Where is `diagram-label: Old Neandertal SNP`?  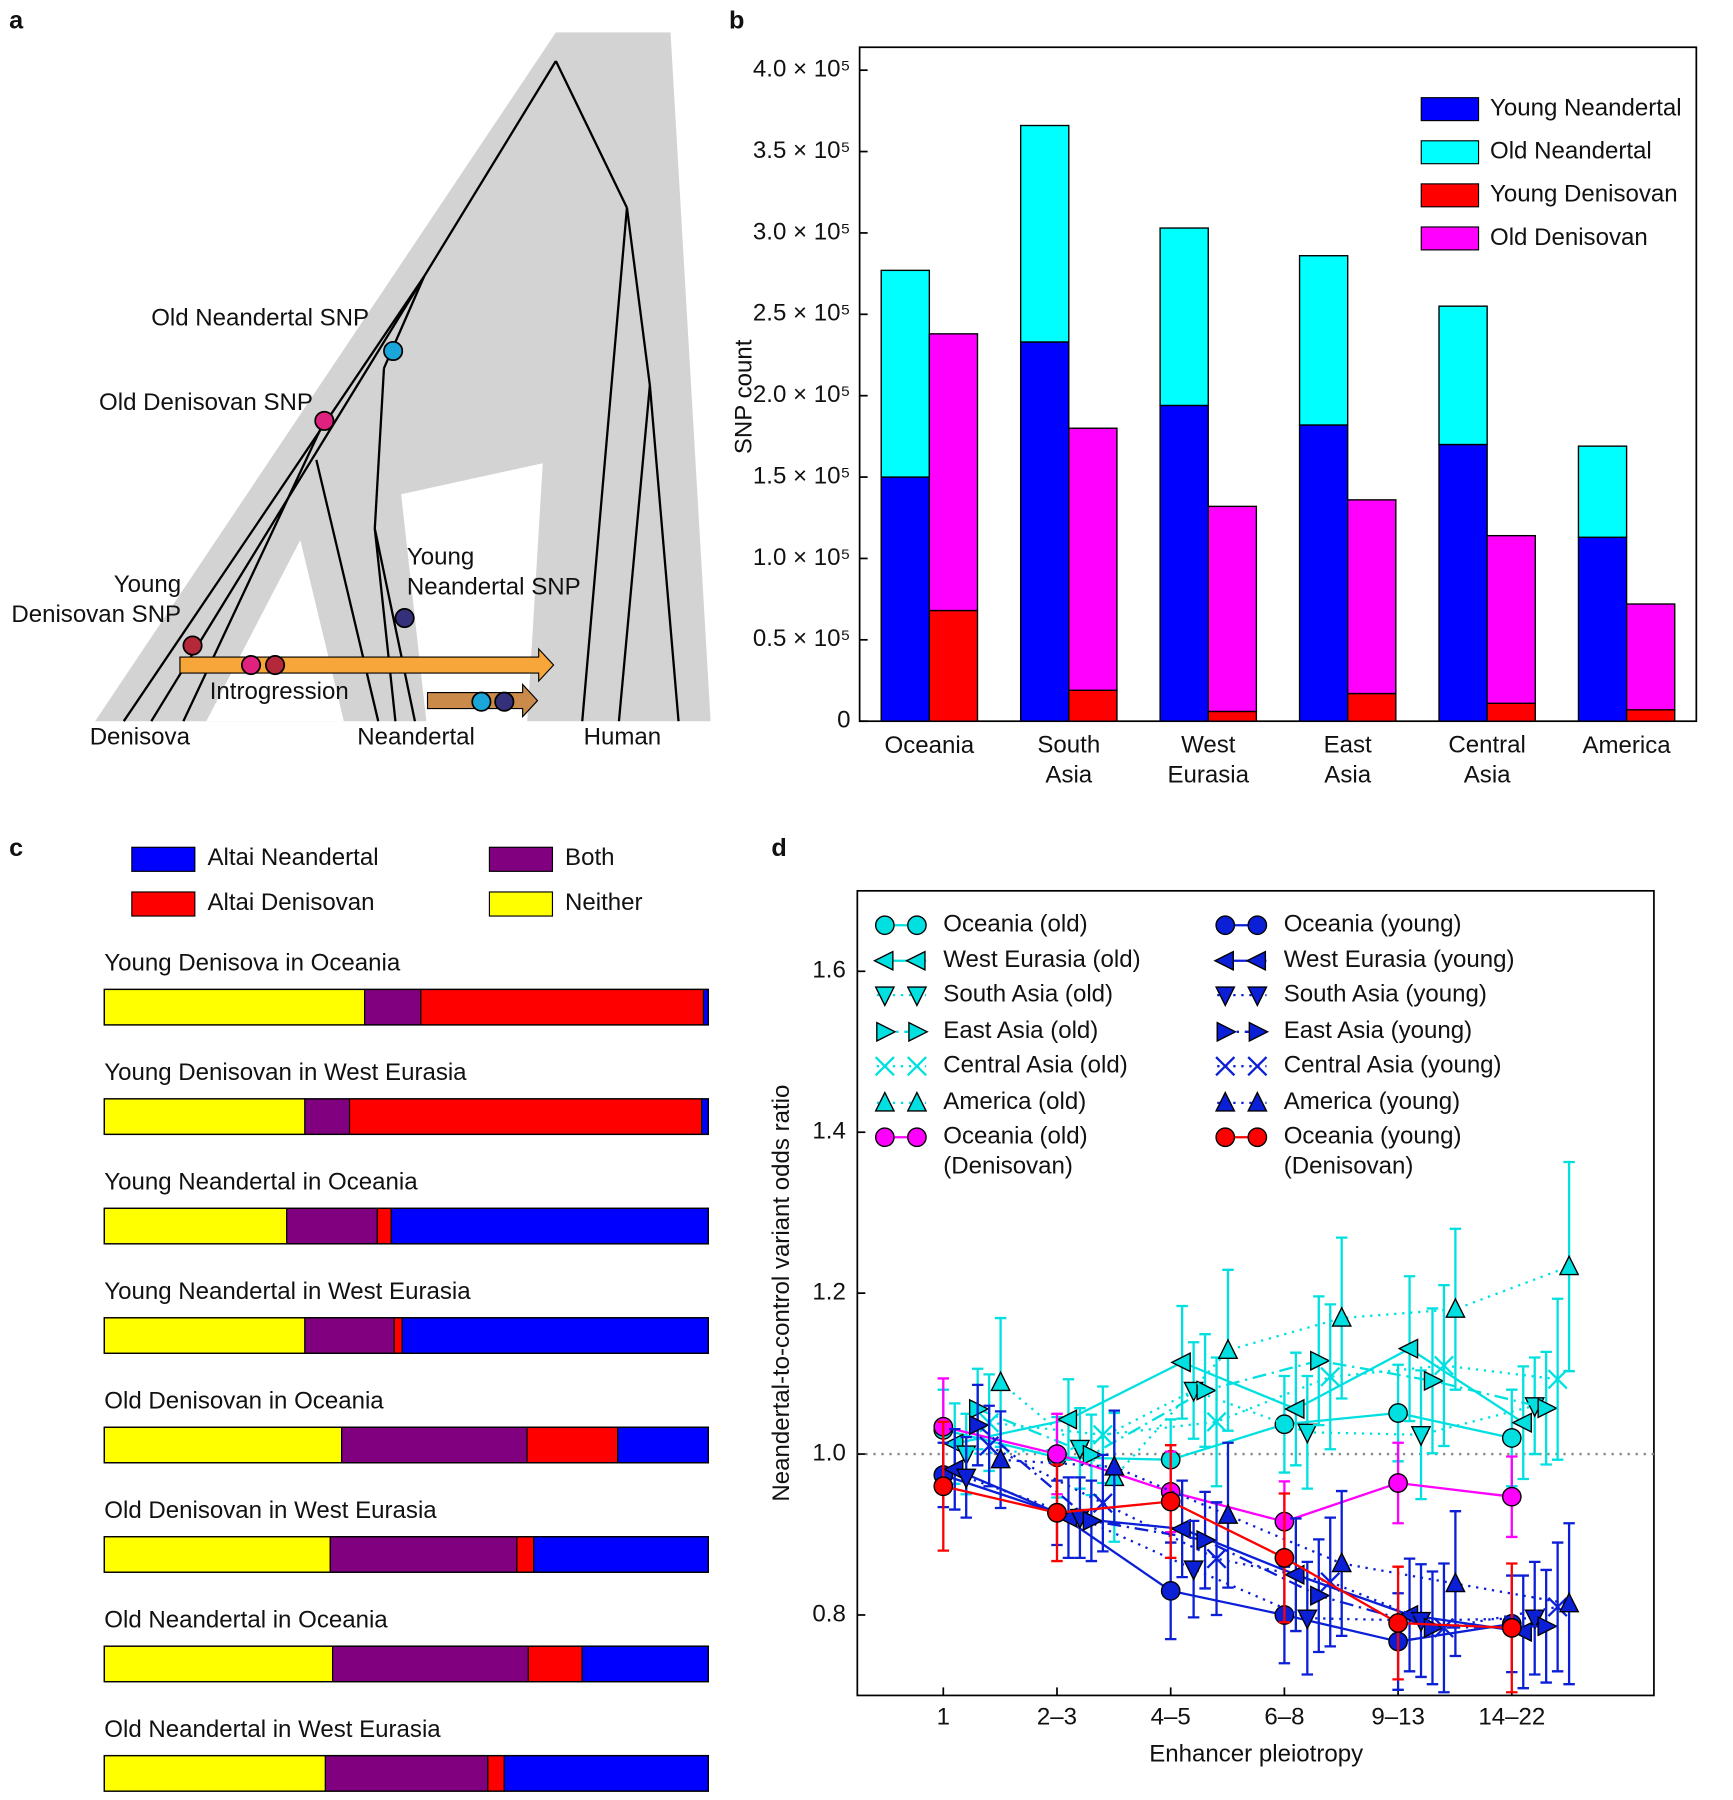 diagram-label: Old Neandertal SNP is located at coordinates (260, 317).